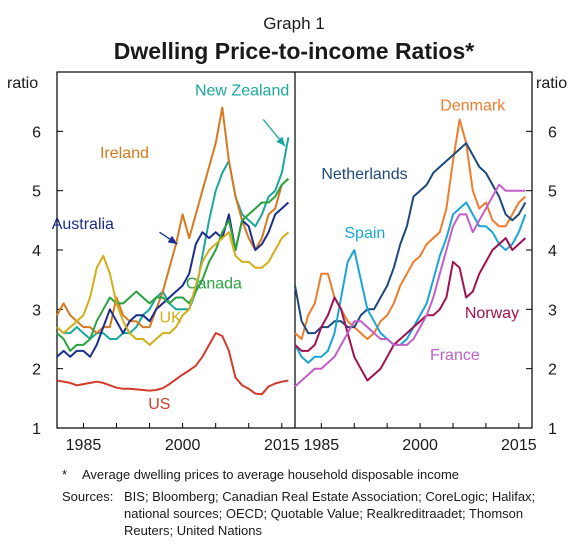  Describe the element at coordinates (281, 141) in the screenshot. I see `arrowhead-new-zealand` at that location.